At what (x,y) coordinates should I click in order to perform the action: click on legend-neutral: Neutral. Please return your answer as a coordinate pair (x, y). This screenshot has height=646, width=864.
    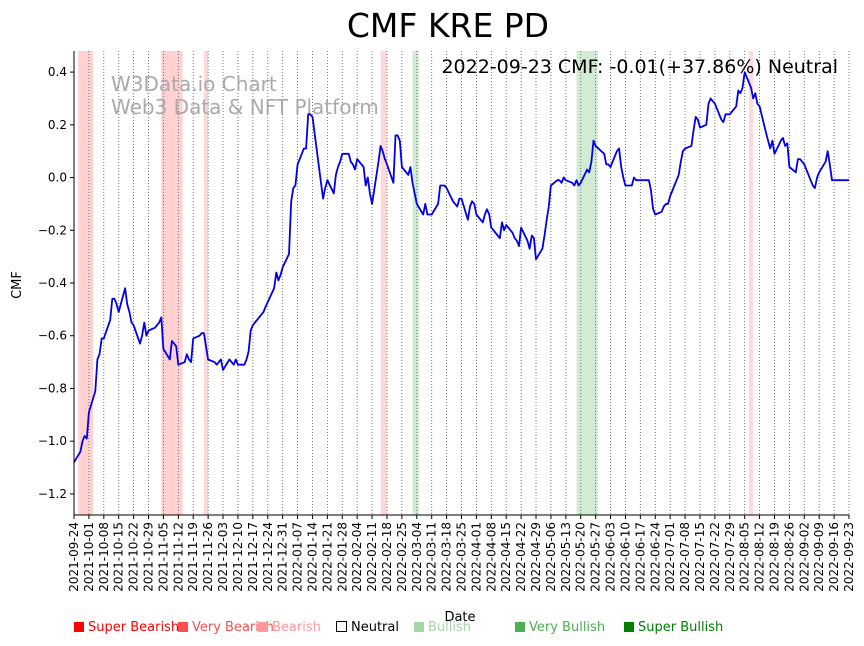
    Looking at the image, I should click on (367, 627).